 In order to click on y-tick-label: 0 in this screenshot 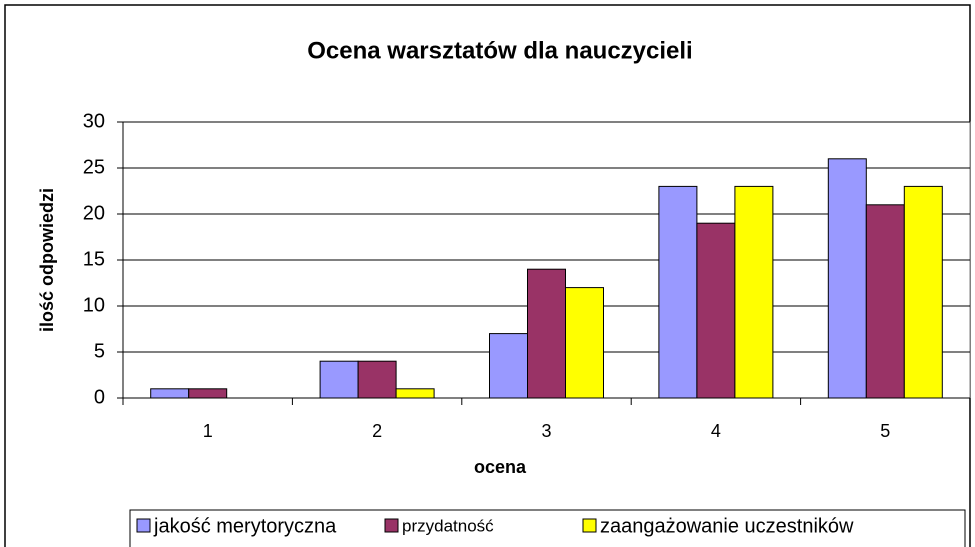, I will do `click(99, 397)`.